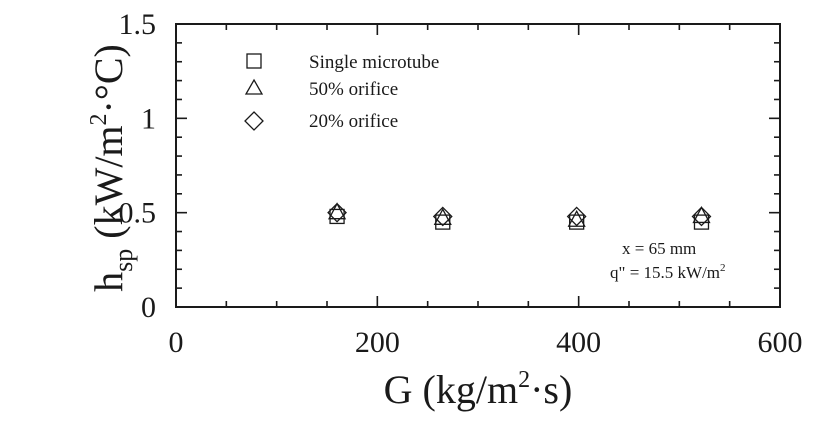 The width and height of the screenshot is (820, 422). I want to click on y-tick-label: 0.5, so click(138, 213).